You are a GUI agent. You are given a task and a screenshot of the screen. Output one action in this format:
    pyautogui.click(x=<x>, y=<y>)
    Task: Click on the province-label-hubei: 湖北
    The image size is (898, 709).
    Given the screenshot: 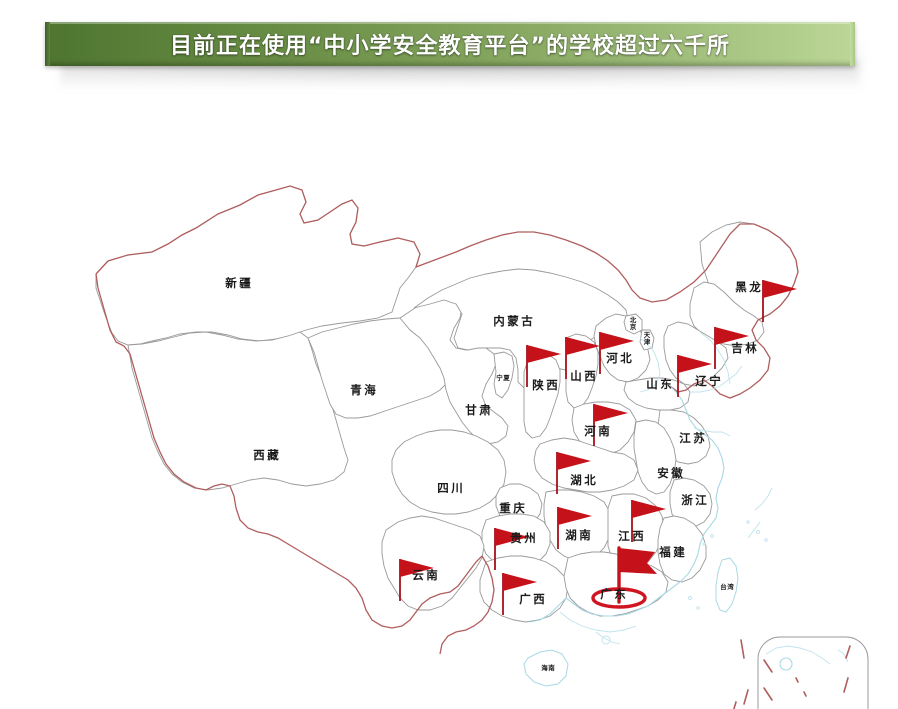 What is the action you would take?
    pyautogui.click(x=583, y=480)
    